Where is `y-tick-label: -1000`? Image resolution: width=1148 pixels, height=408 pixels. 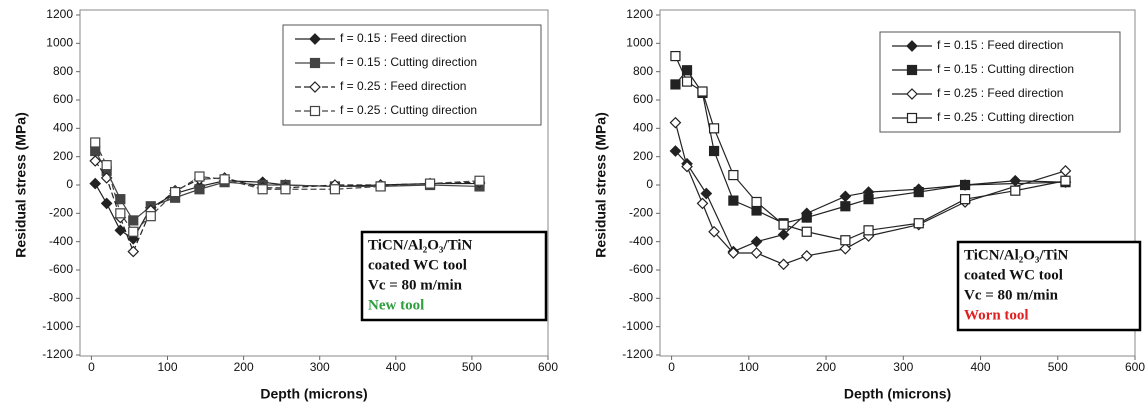 y-tick-label: -1000 is located at coordinates (57, 326).